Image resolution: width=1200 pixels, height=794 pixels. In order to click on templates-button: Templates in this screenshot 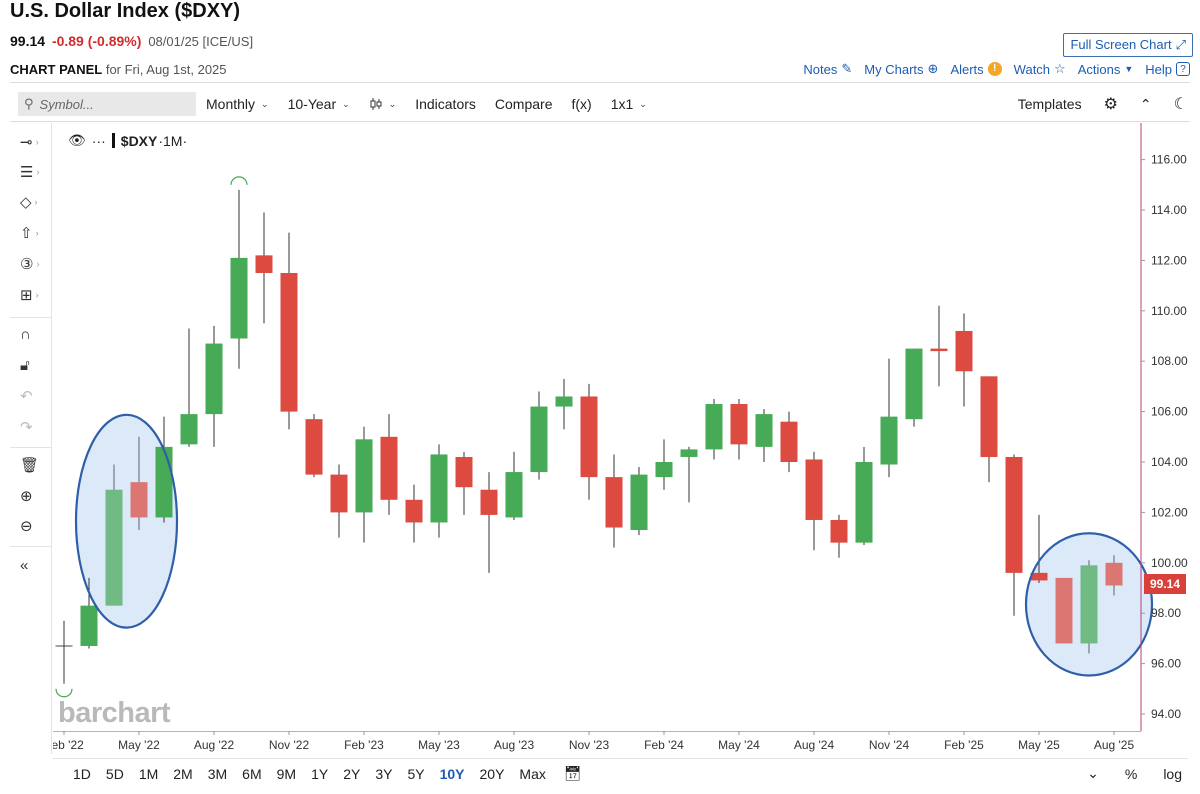, I will do `click(1049, 104)`.